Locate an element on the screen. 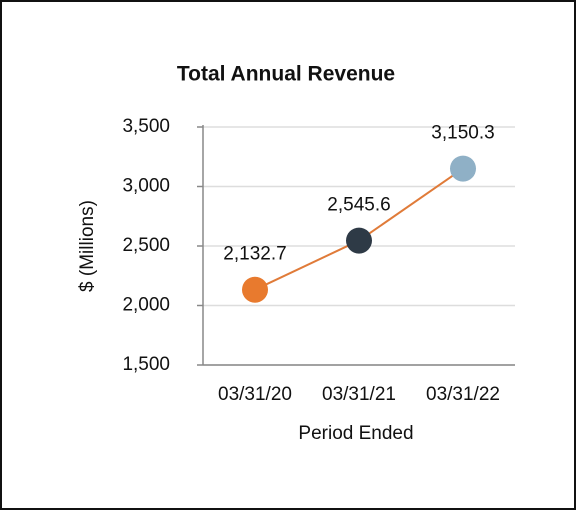 The width and height of the screenshot is (576, 510). y-tick-label: 3,000 is located at coordinates (146, 186).